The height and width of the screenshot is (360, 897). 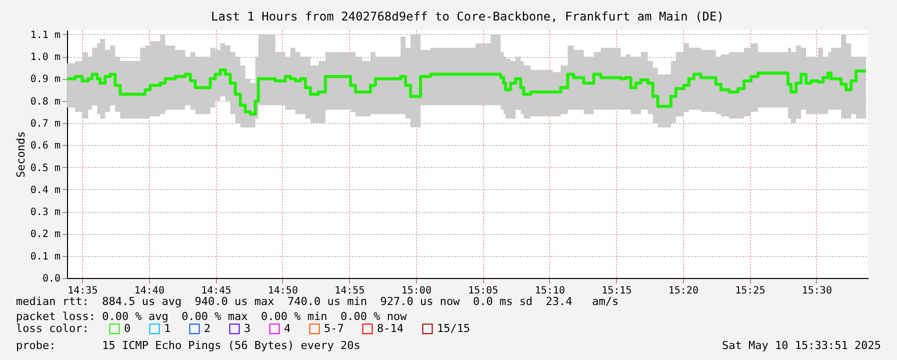 I want to click on x-tick-label: 15:00, so click(x=416, y=291).